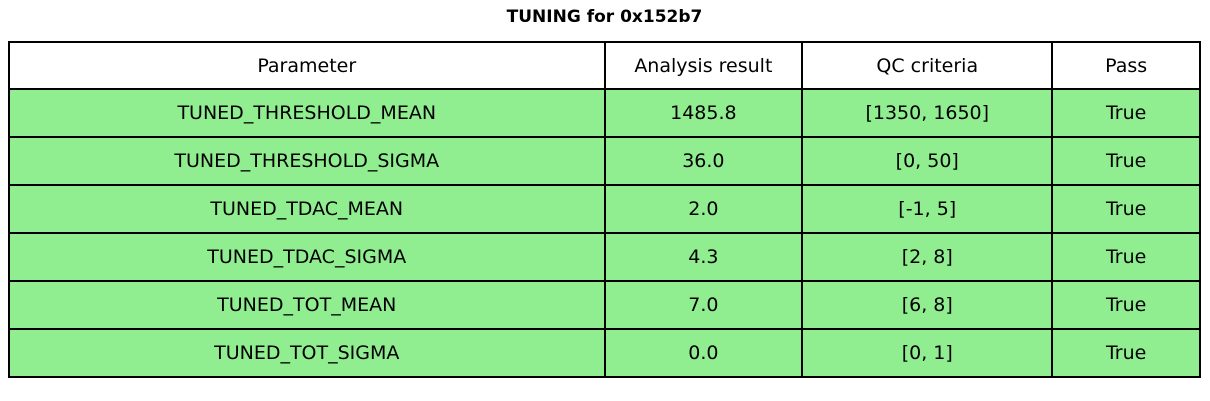 The width and height of the screenshot is (1210, 401). I want to click on table-row: TUNED_THRESHOLD_SIGMA 36.0 [0, 50] True, so click(604, 161).